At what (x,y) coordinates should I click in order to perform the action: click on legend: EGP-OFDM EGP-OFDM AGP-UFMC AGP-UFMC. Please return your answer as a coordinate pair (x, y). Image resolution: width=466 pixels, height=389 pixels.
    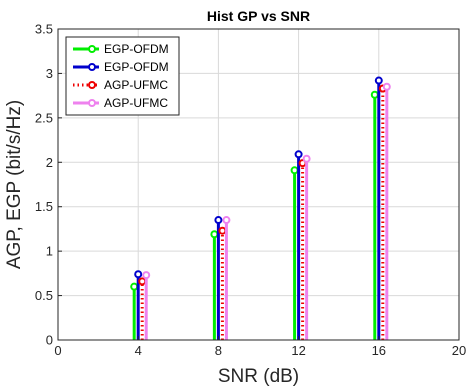
    Looking at the image, I should click on (122, 76).